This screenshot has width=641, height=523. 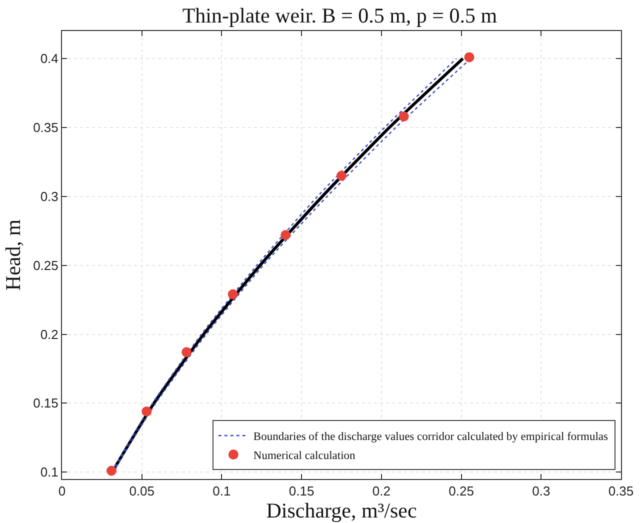 What do you see at coordinates (304, 456) in the screenshot?
I see `legend-label: Numerical calculation` at bounding box center [304, 456].